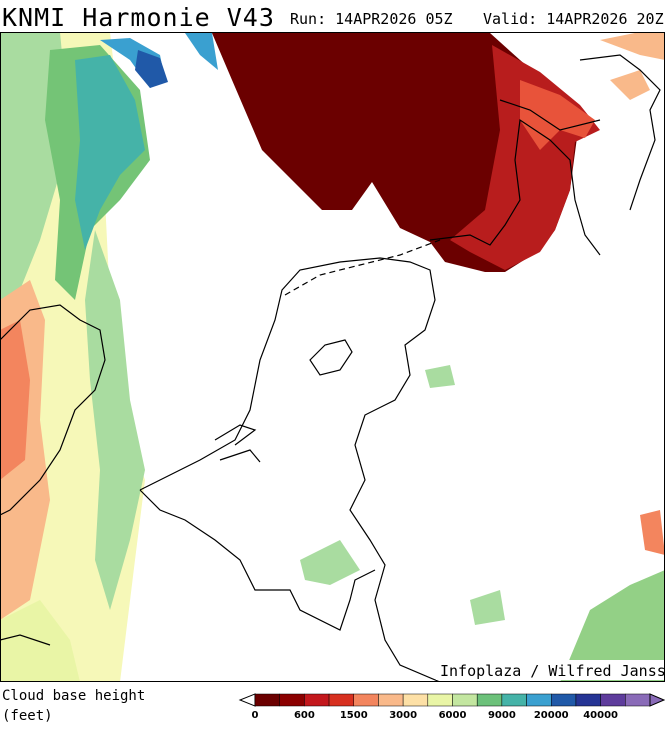 This screenshot has height=735, width=665. I want to click on colorbar-label: 600, so click(304, 715).